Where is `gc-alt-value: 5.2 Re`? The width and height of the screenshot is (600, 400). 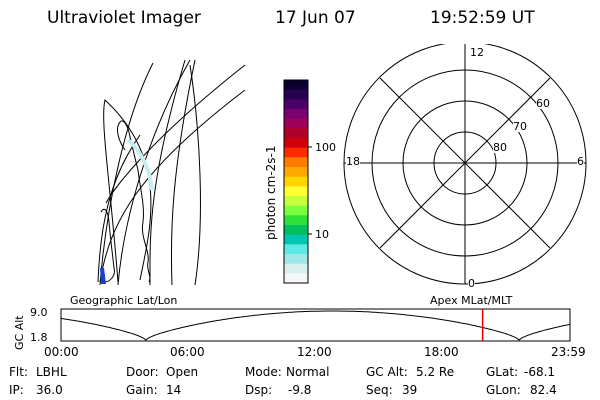 gc-alt-value: 5.2 Re is located at coordinates (435, 372).